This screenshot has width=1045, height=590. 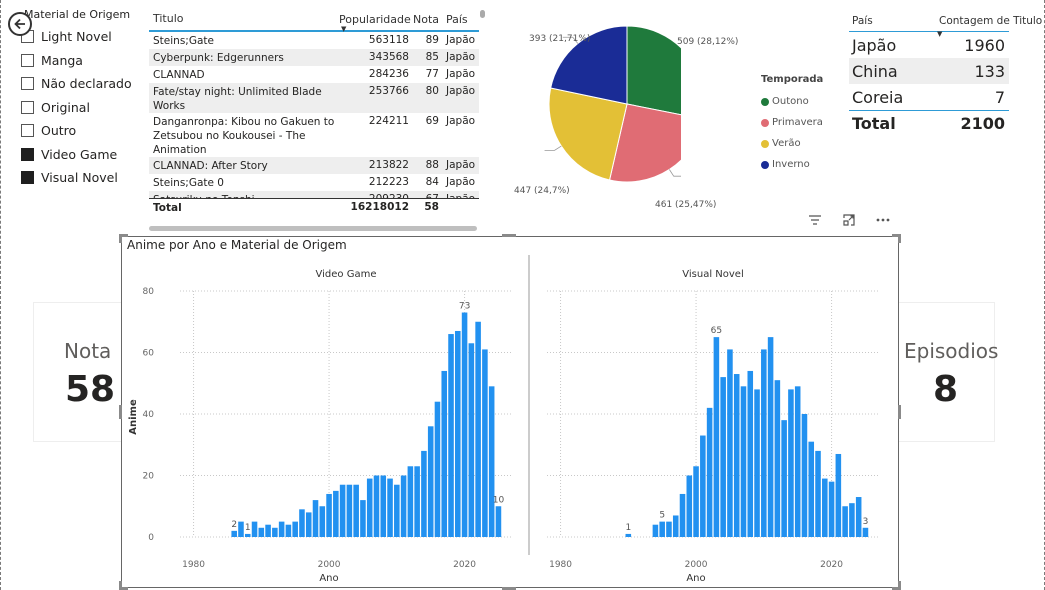 What do you see at coordinates (81, 178) in the screenshot?
I see `slicer-item: Visual Novel` at bounding box center [81, 178].